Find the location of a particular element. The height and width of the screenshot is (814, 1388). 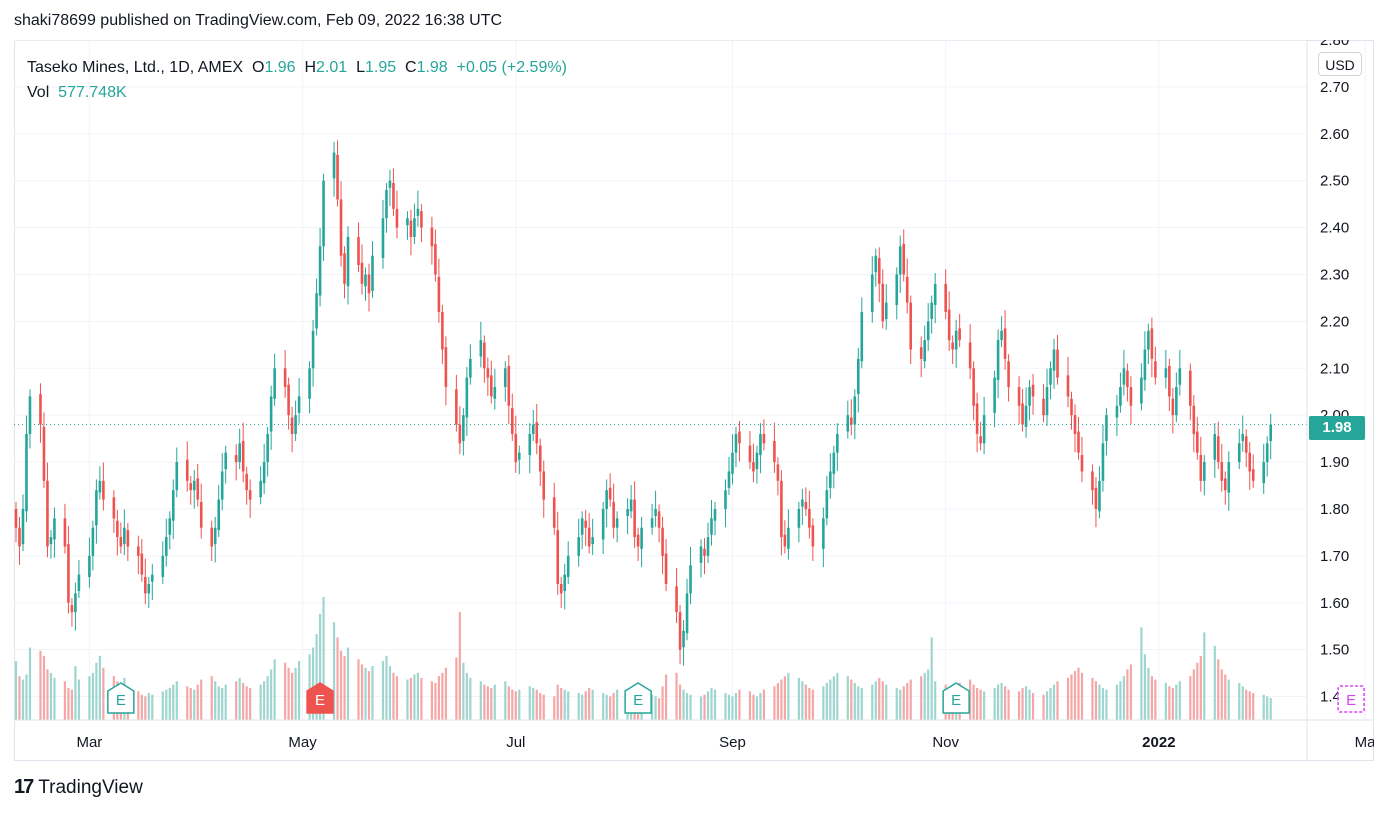

time-axis: Mar May Jul Sep Nov 2022 Ma is located at coordinates (725, 742).